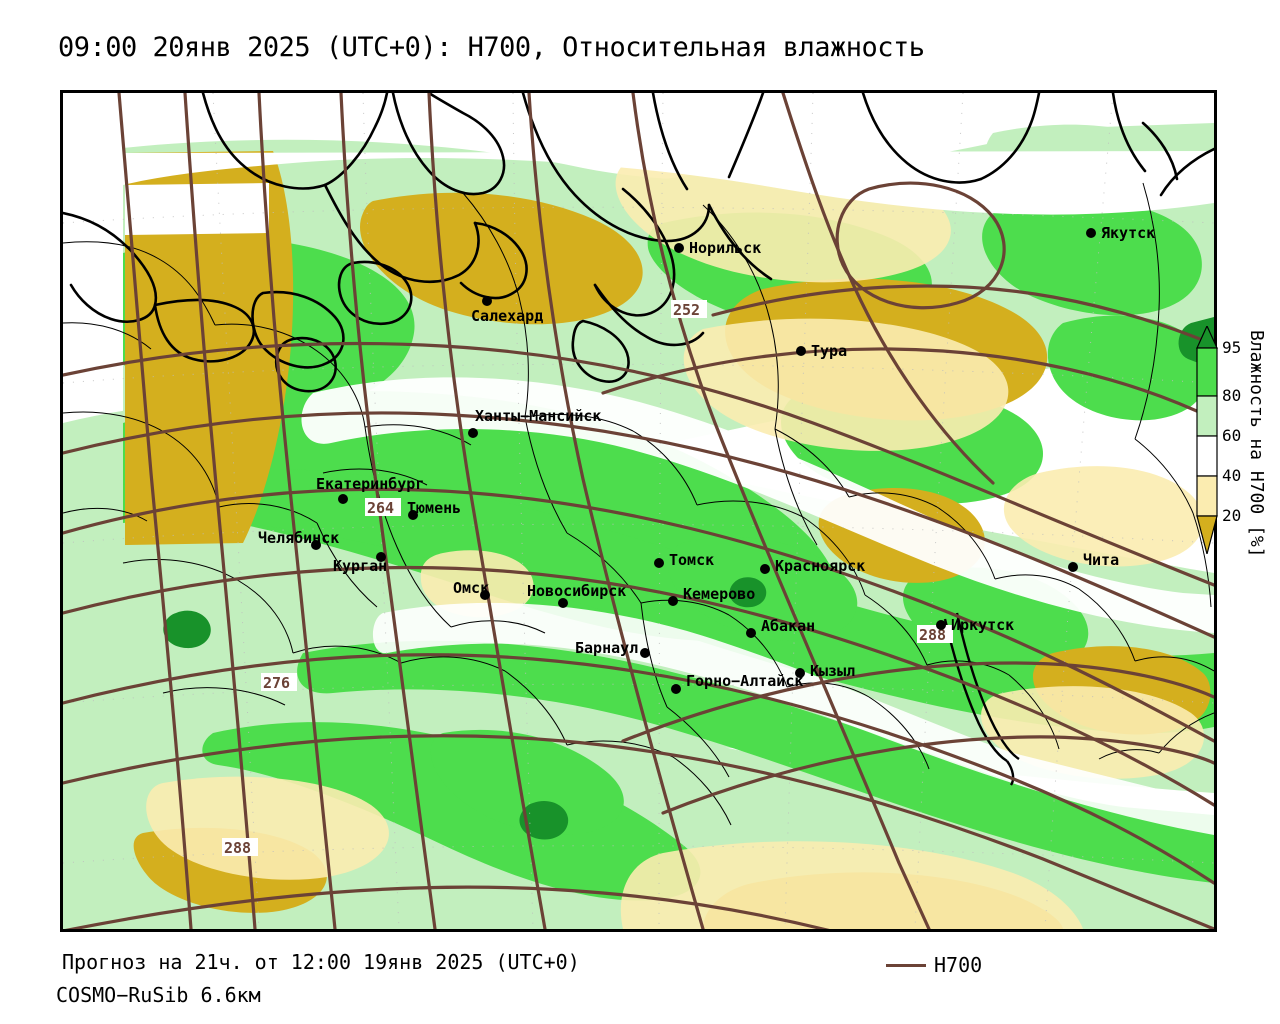 The height and width of the screenshot is (1024, 1280). What do you see at coordinates (686, 310) in the screenshot?
I see `contour-label-text: 252` at bounding box center [686, 310].